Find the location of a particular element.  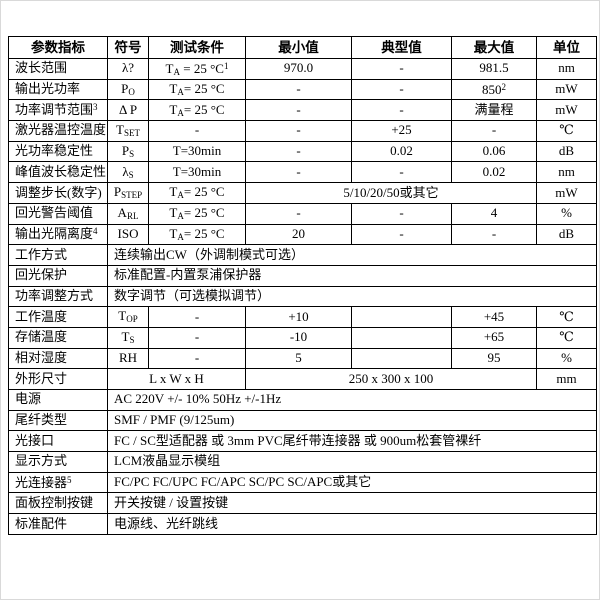

param-cell: 相对湿度 is located at coordinates (58, 358).